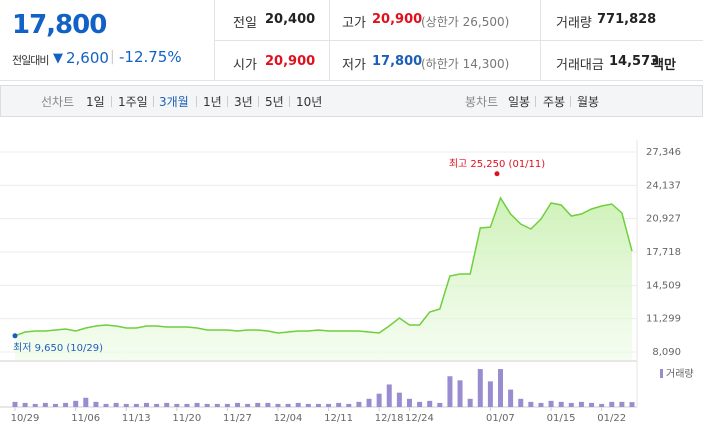 This screenshot has height=437, width=703. What do you see at coordinates (274, 102) in the screenshot?
I see `period-tab: 5년` at bounding box center [274, 102].